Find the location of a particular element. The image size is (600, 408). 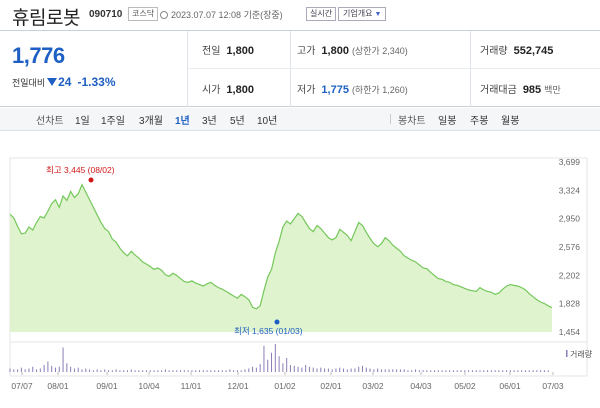

stat-amount: 거래대금 985 백만 is located at coordinates (520, 90).